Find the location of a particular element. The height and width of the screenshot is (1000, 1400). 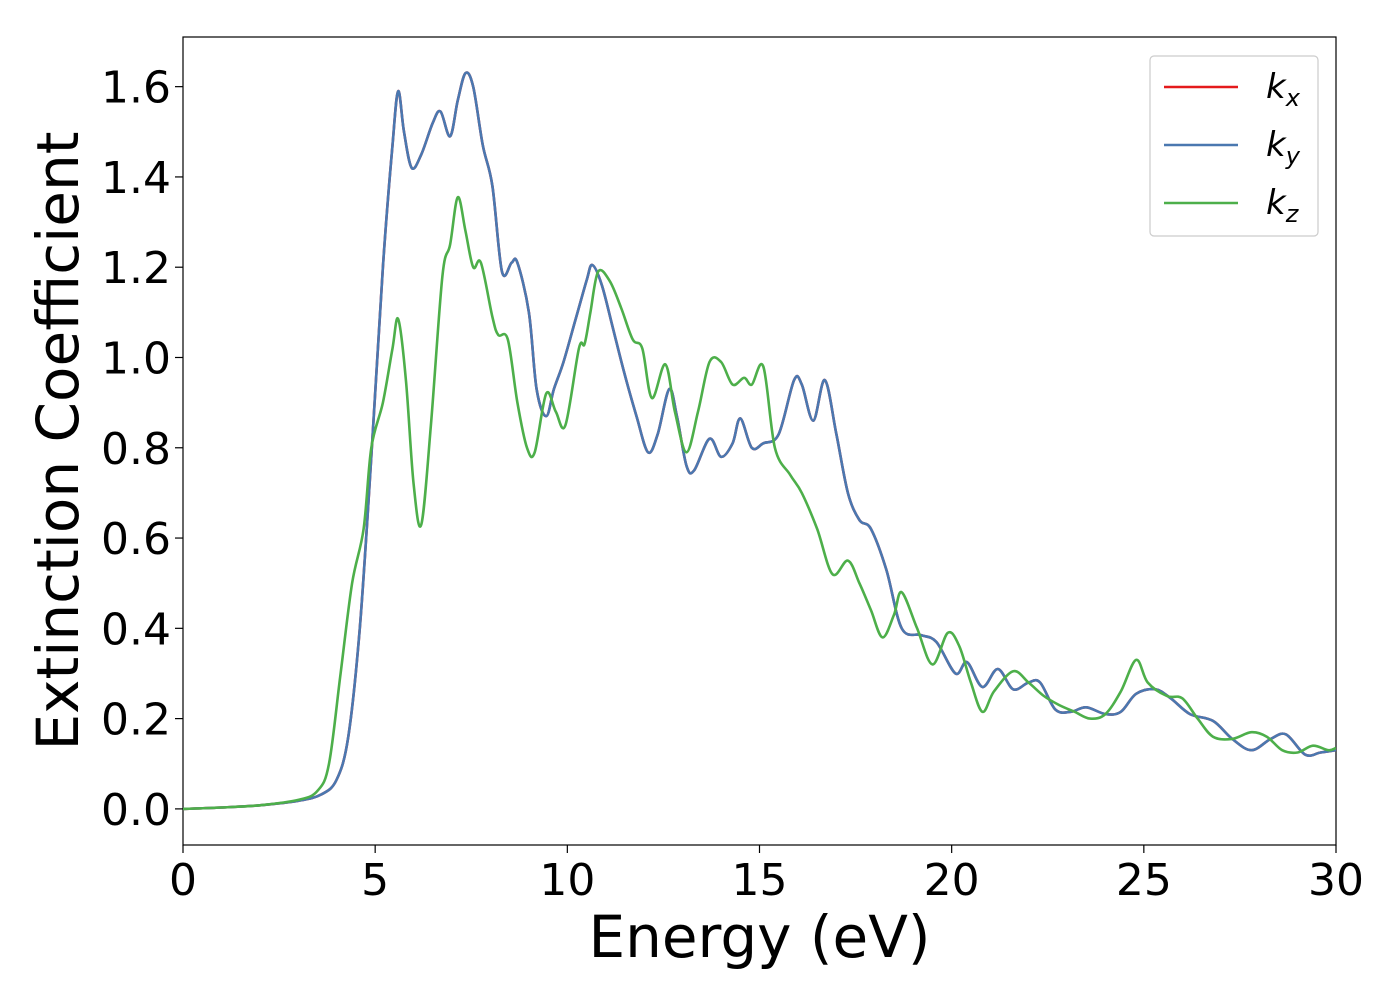

x-tick-label: 25 is located at coordinates (1144, 880).